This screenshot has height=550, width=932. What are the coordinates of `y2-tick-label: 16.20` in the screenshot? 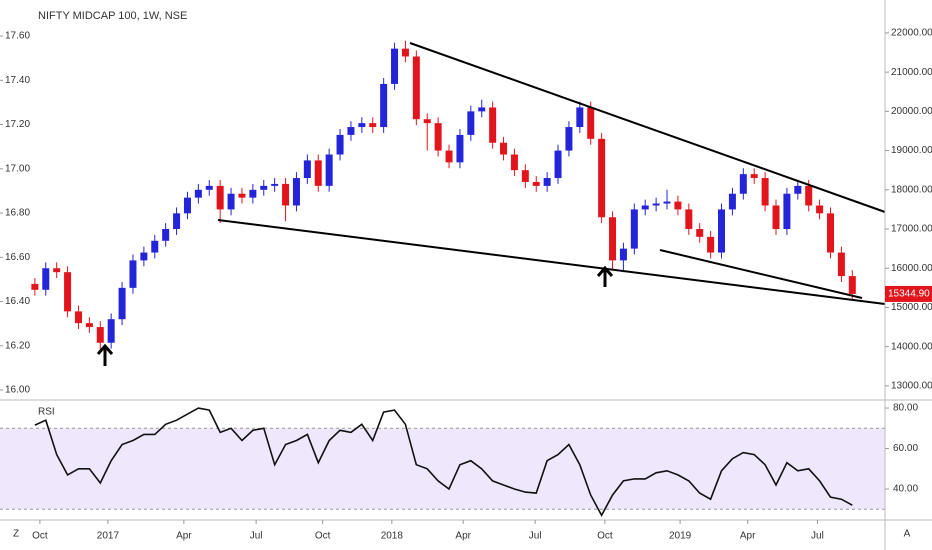 It's located at (17, 345).